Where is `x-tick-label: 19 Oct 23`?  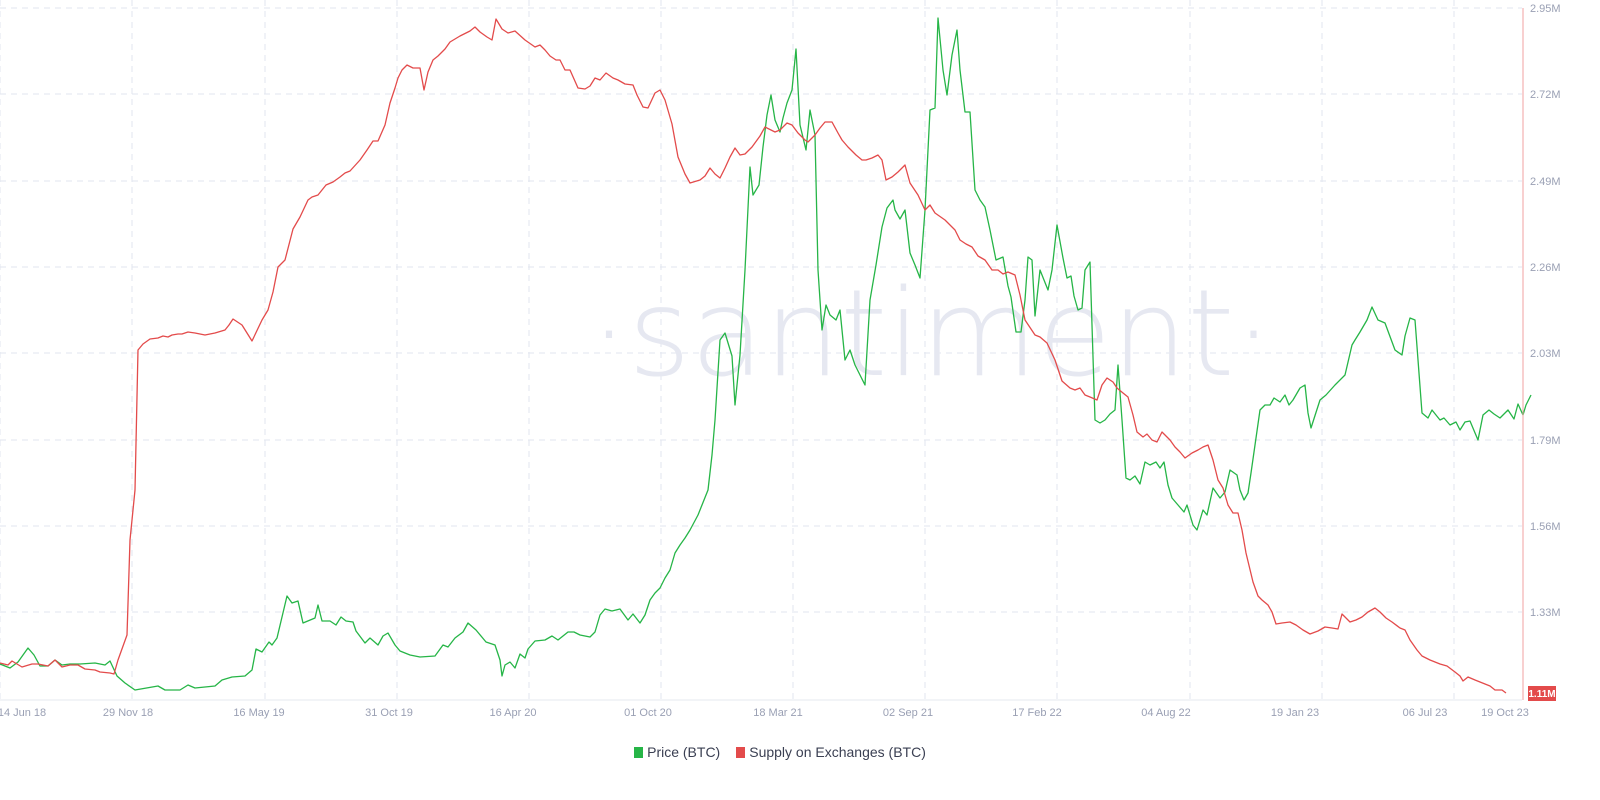
x-tick-label: 19 Oct 23 is located at coordinates (1505, 713).